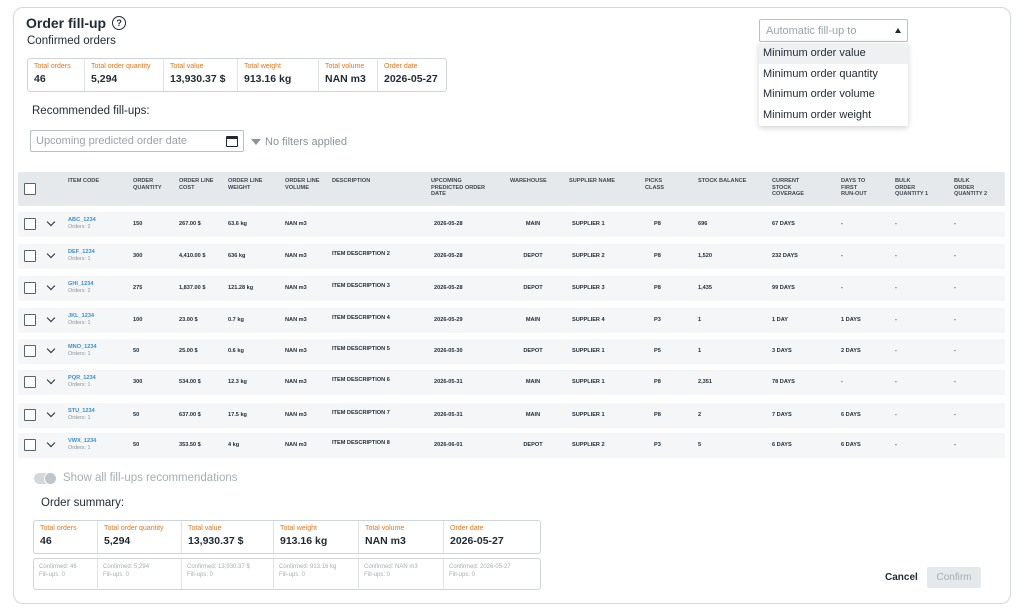 This screenshot has width=1024, height=610. Describe the element at coordinates (361, 318) in the screenshot. I see `cell-description: ITEM DESCRIPTION 4` at that location.